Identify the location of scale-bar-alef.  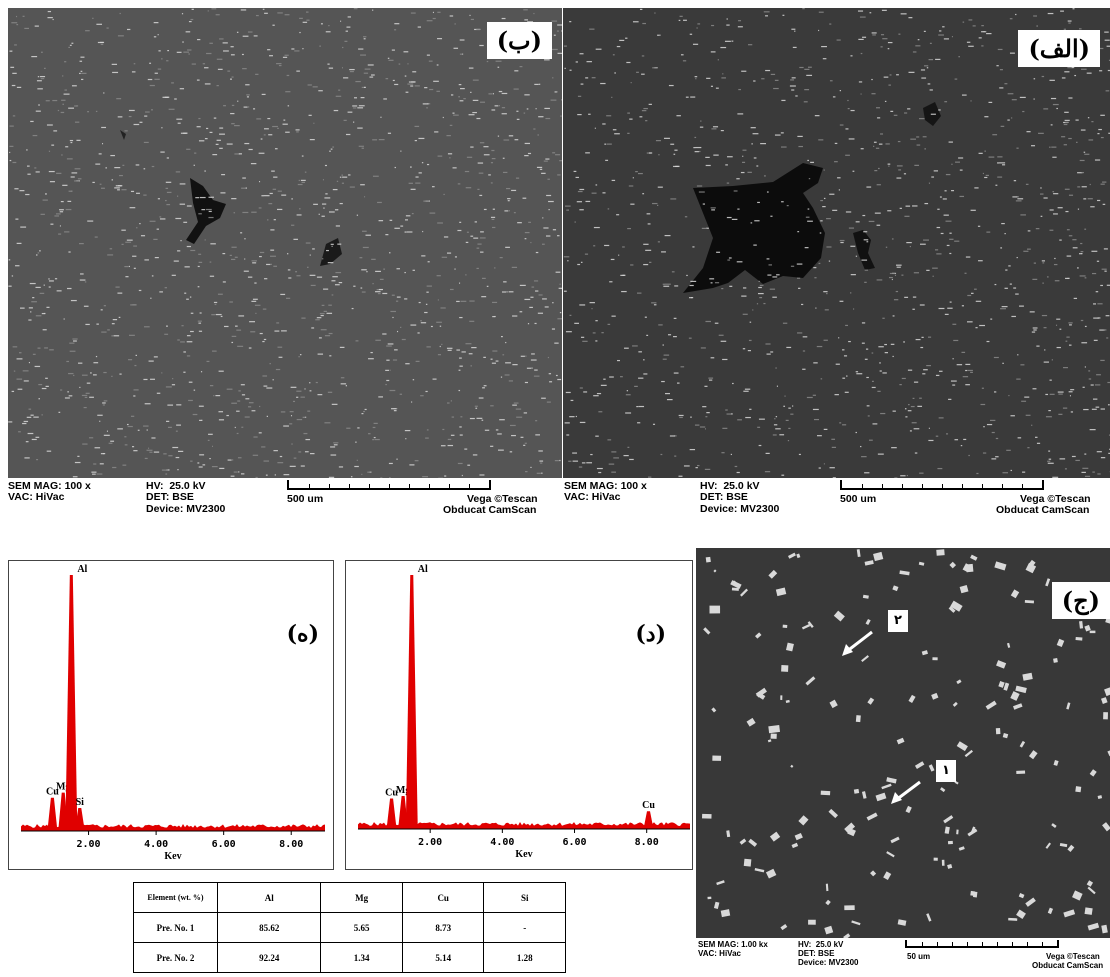
(942, 485).